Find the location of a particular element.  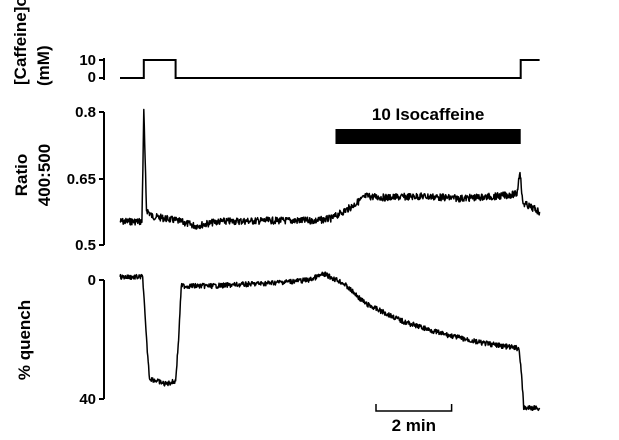

ratio-axis-title-2: 400:500 is located at coordinates (44, 175).